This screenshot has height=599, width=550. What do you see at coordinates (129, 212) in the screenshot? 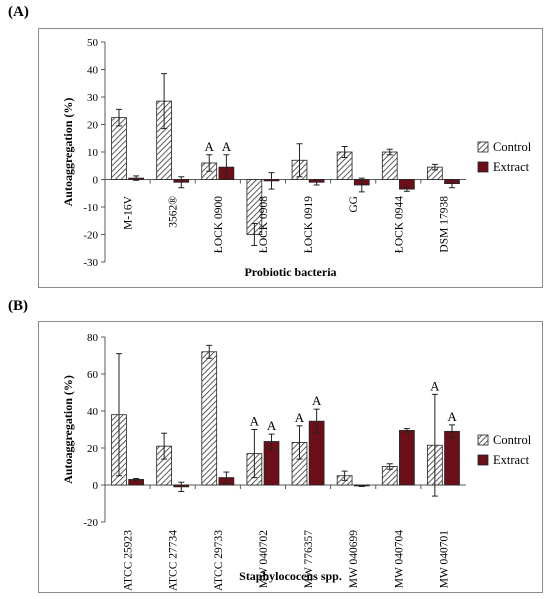
I see `category-label: M-16V` at bounding box center [129, 212].